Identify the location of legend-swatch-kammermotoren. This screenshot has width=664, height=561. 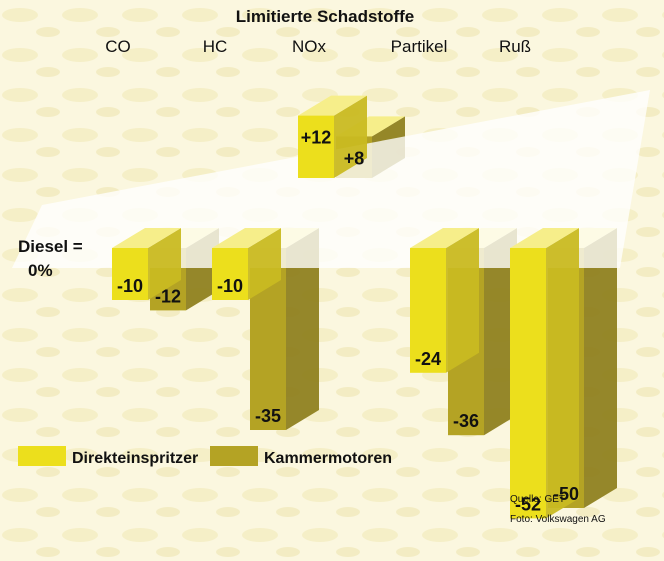
(234, 456).